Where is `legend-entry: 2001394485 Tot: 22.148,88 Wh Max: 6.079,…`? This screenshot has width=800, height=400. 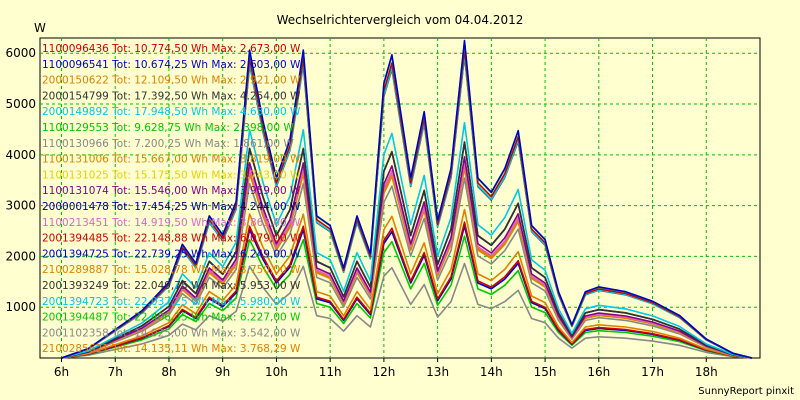
legend-entry: 2001394485 Tot: 22.148,88 Wh Max: 6.079,… is located at coordinates (171, 239).